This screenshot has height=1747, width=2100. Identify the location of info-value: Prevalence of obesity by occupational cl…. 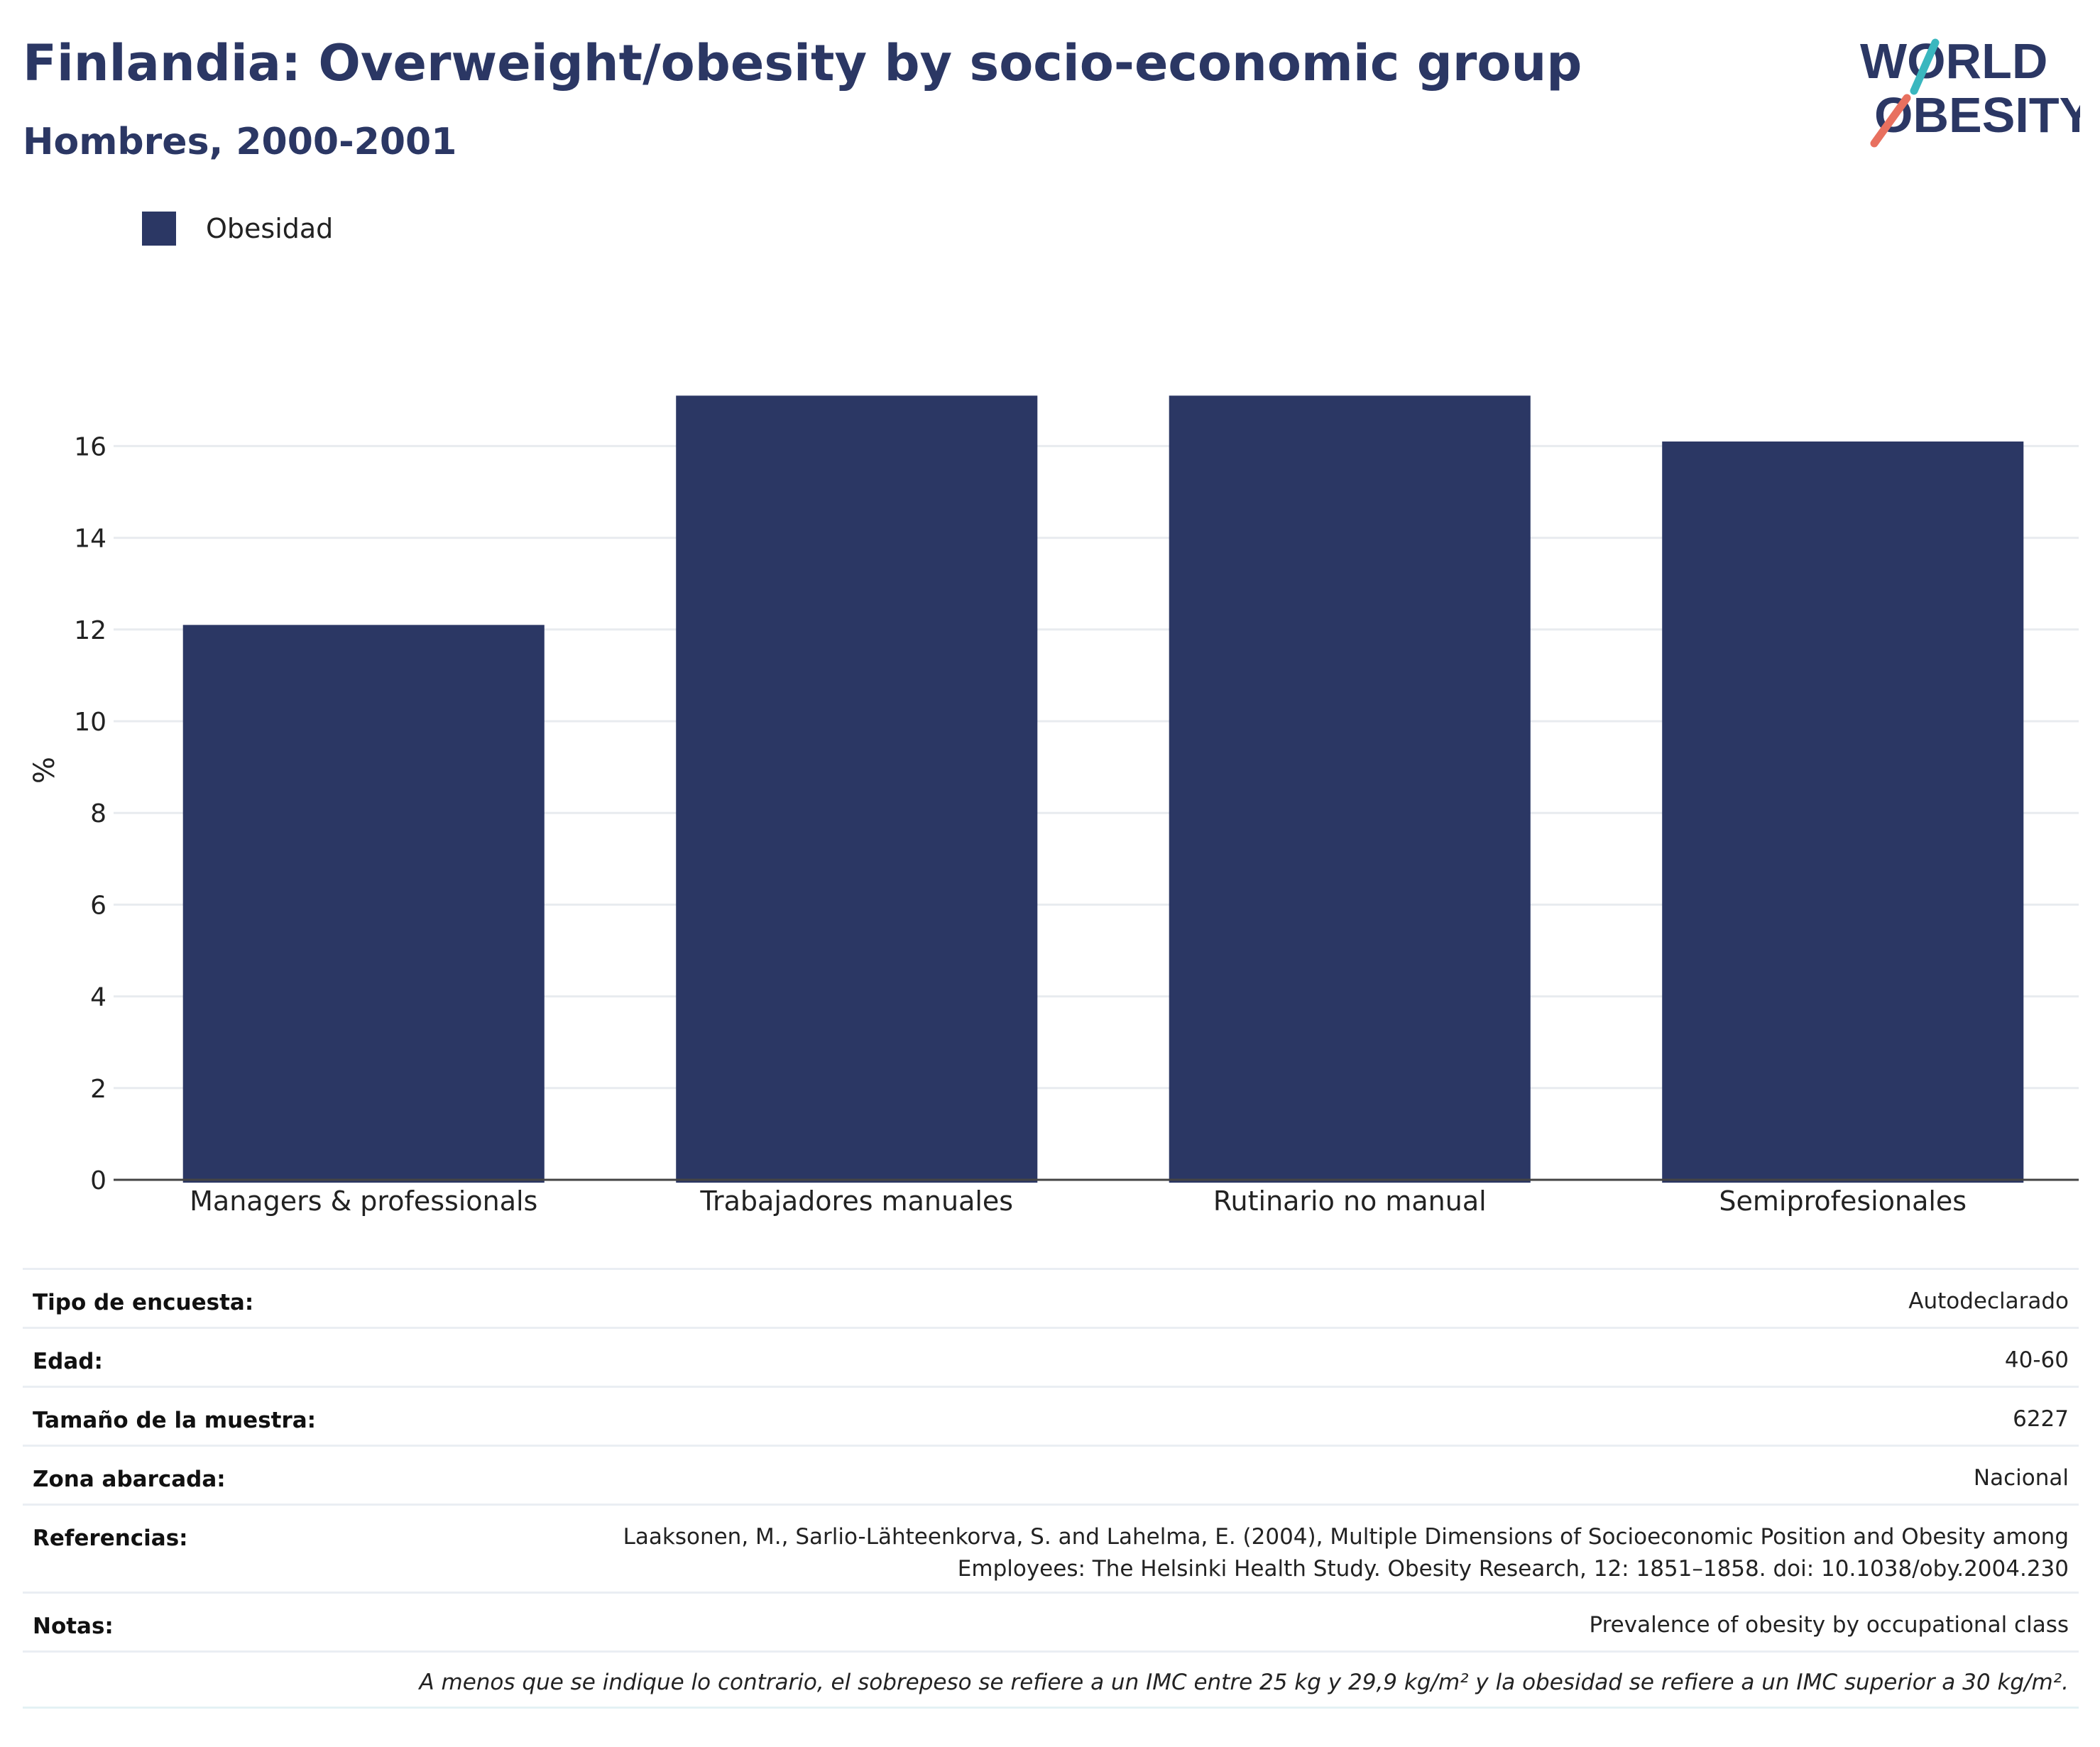
(1829, 1625).